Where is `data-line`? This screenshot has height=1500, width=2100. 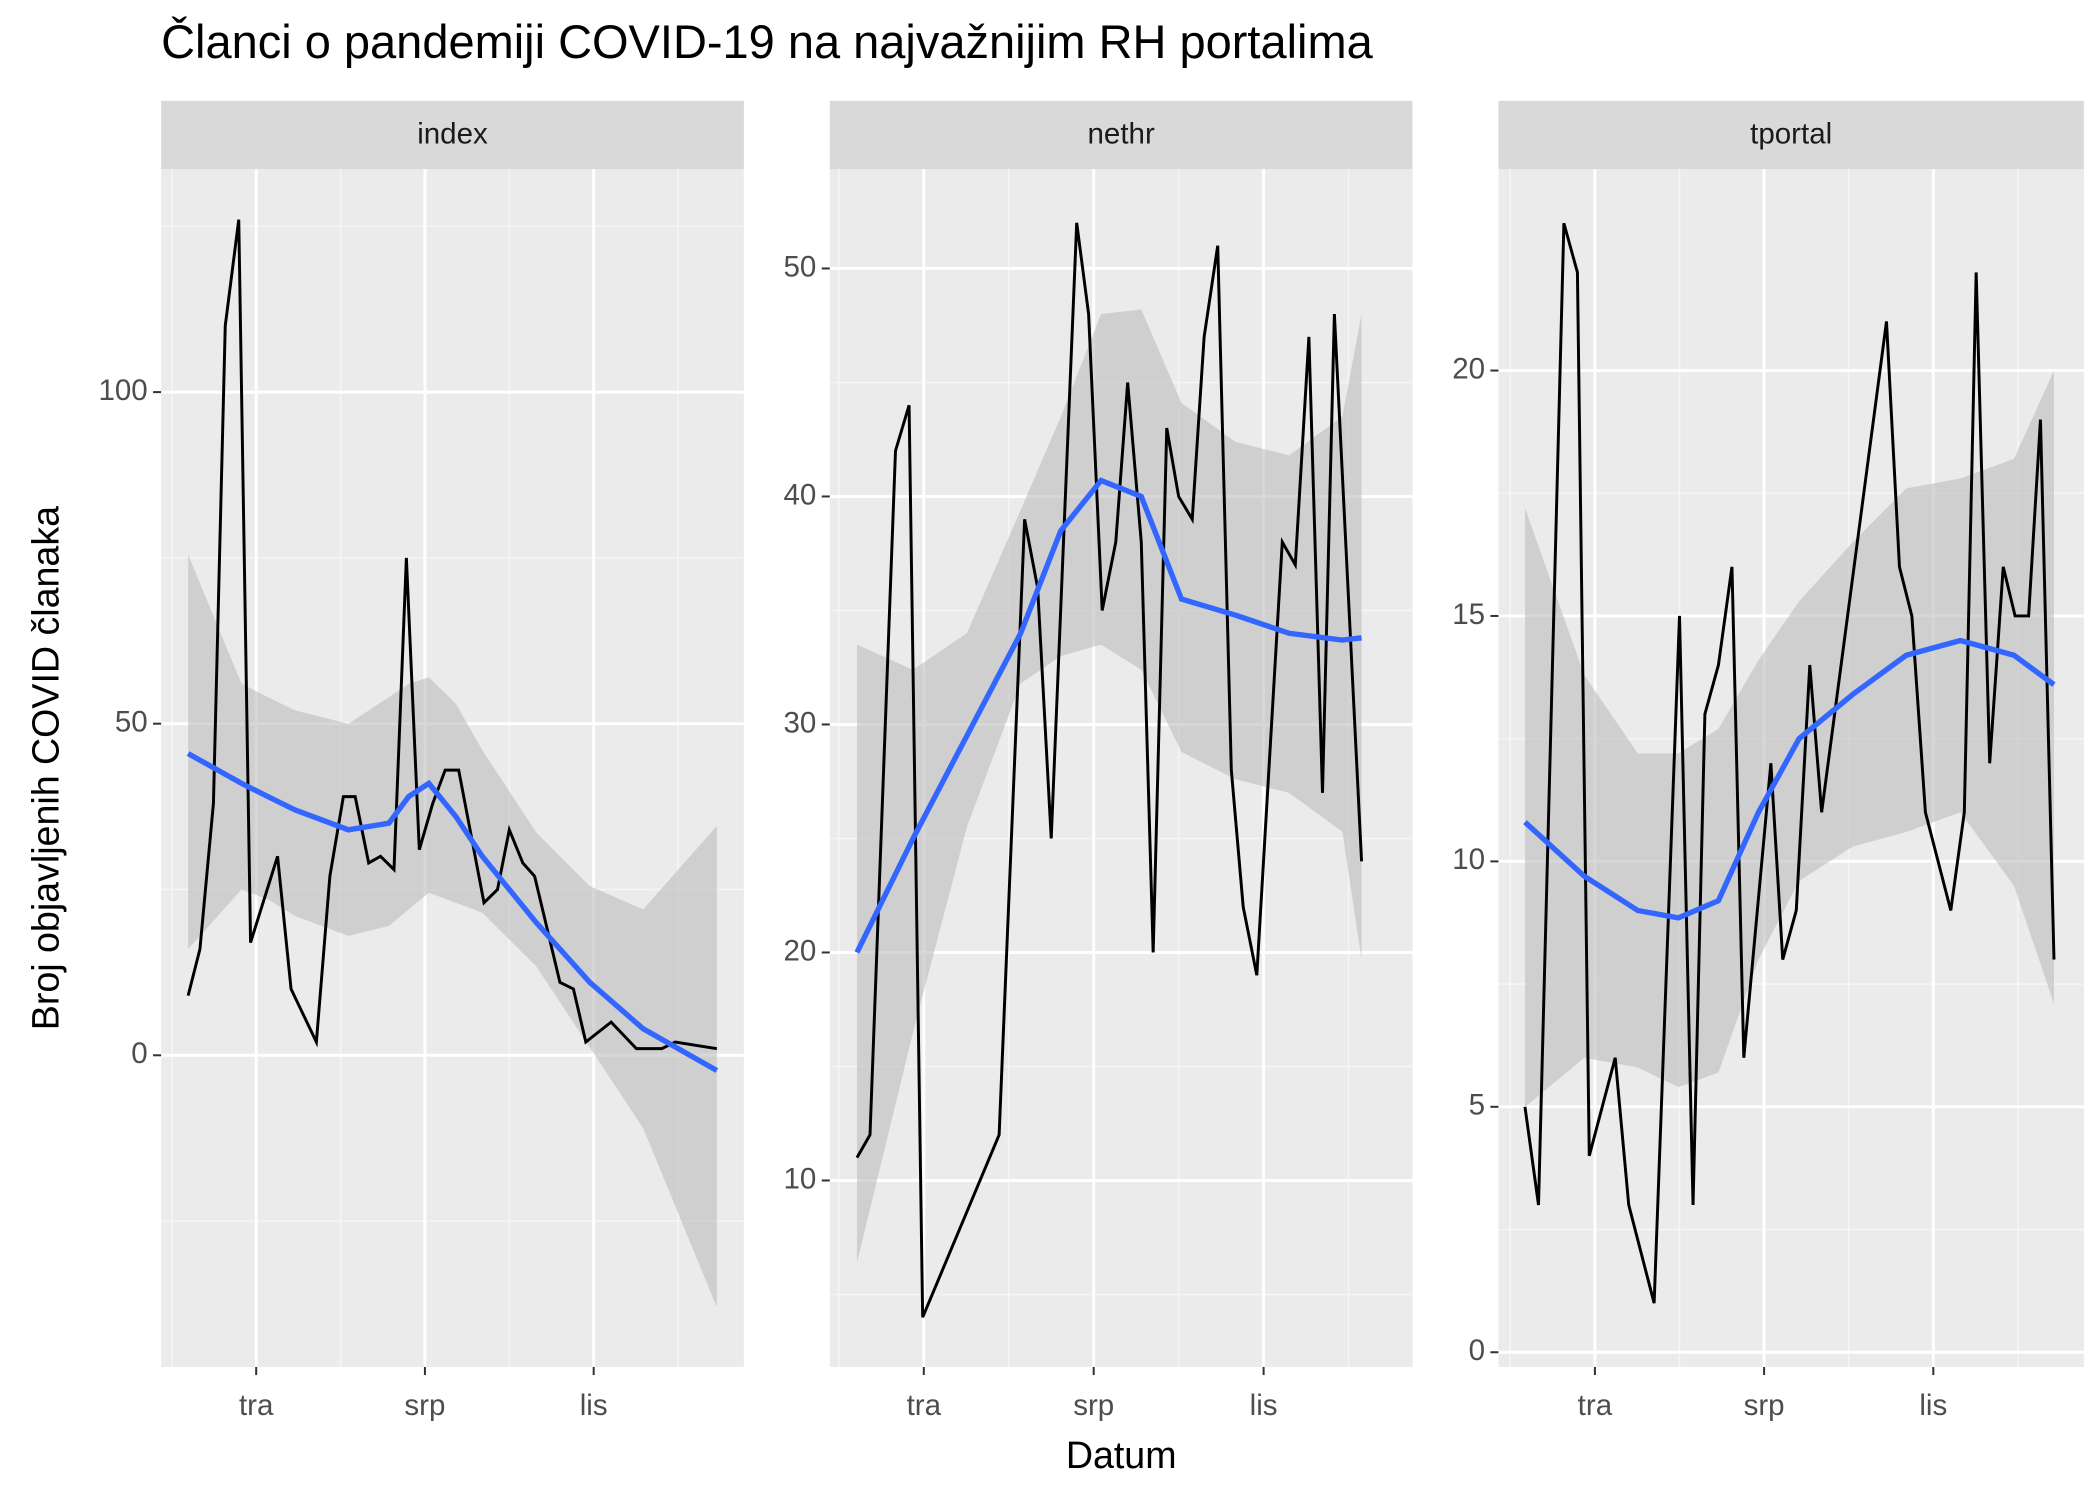
data-line is located at coordinates (452, 635).